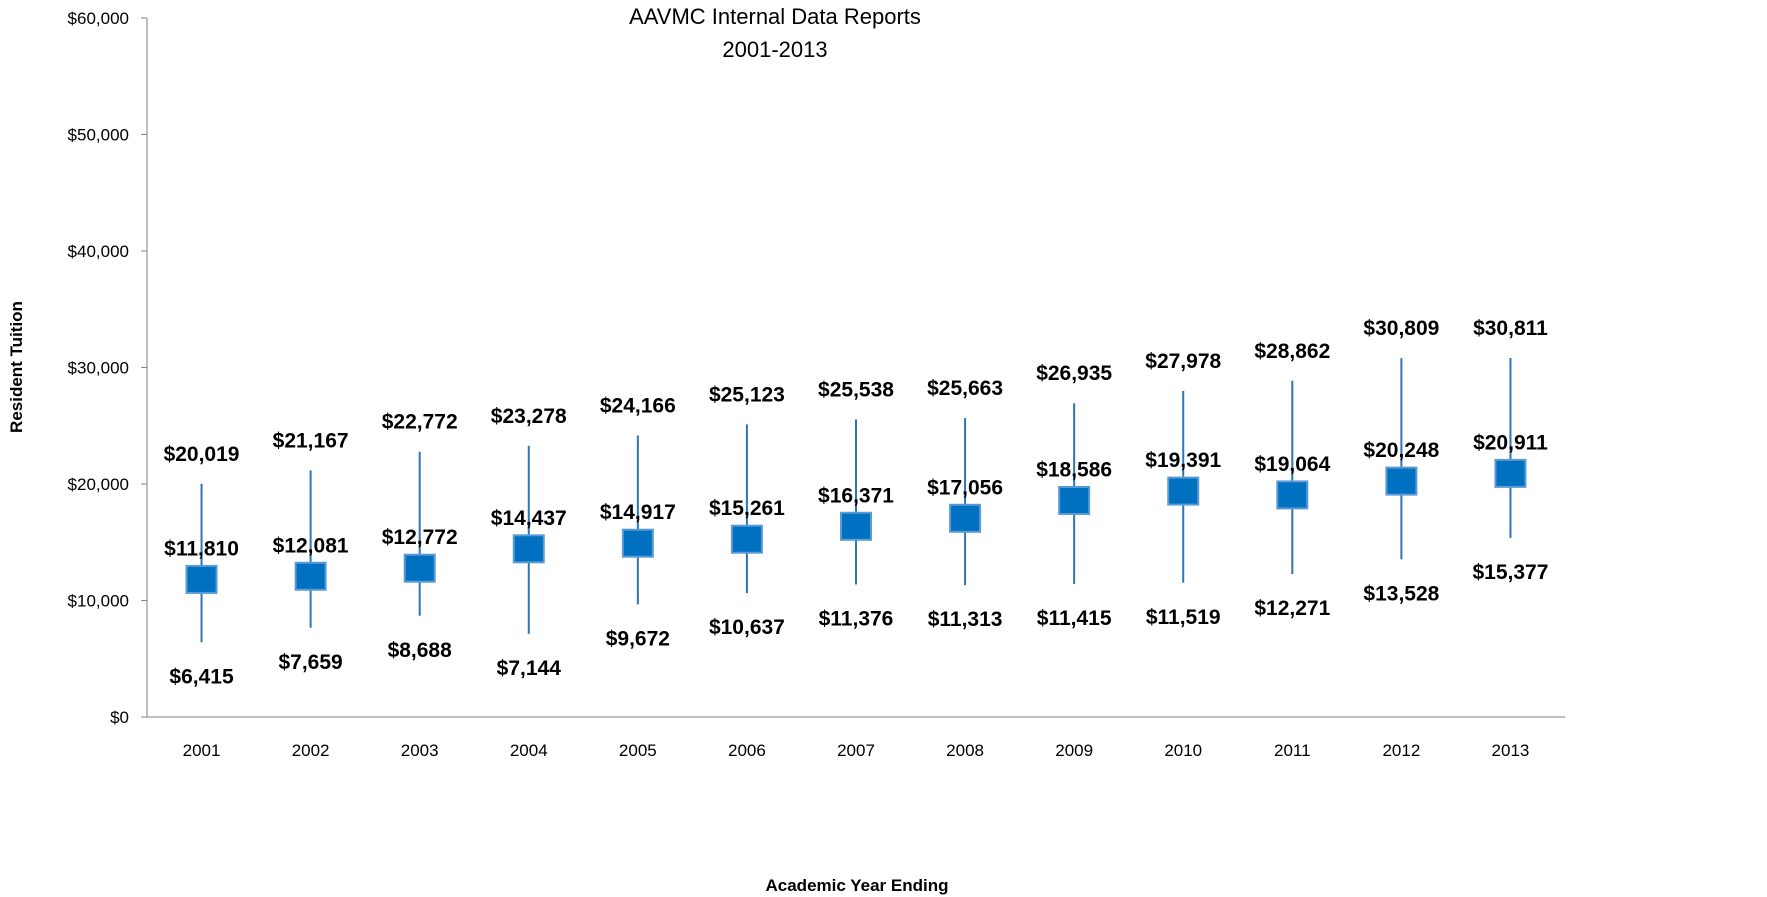 This screenshot has height=897, width=1767. Describe the element at coordinates (119, 717) in the screenshot. I see `y-tick-label: $0` at that location.